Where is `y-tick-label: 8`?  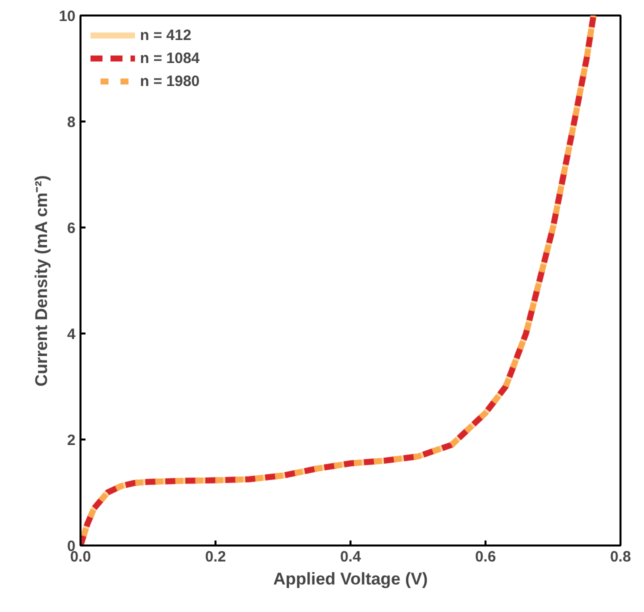
y-tick-label: 8 is located at coordinates (71, 122).